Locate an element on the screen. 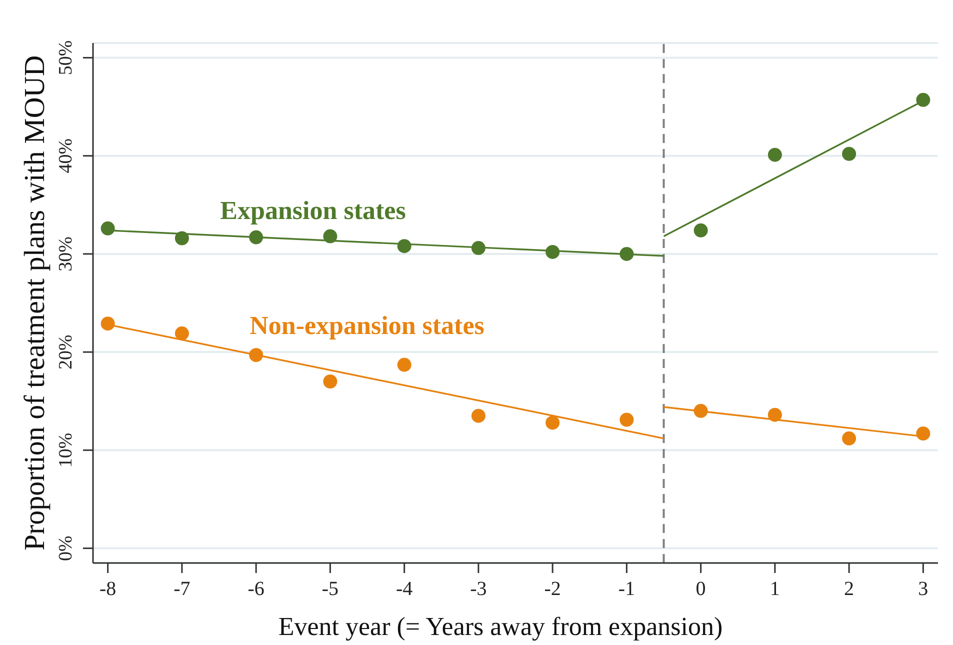 The width and height of the screenshot is (953, 645). x-tick-label: 2 is located at coordinates (849, 589).